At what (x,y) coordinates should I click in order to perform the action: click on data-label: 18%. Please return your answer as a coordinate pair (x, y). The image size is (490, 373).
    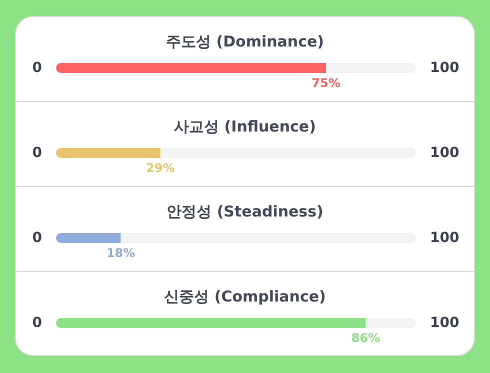
    Looking at the image, I should click on (121, 253).